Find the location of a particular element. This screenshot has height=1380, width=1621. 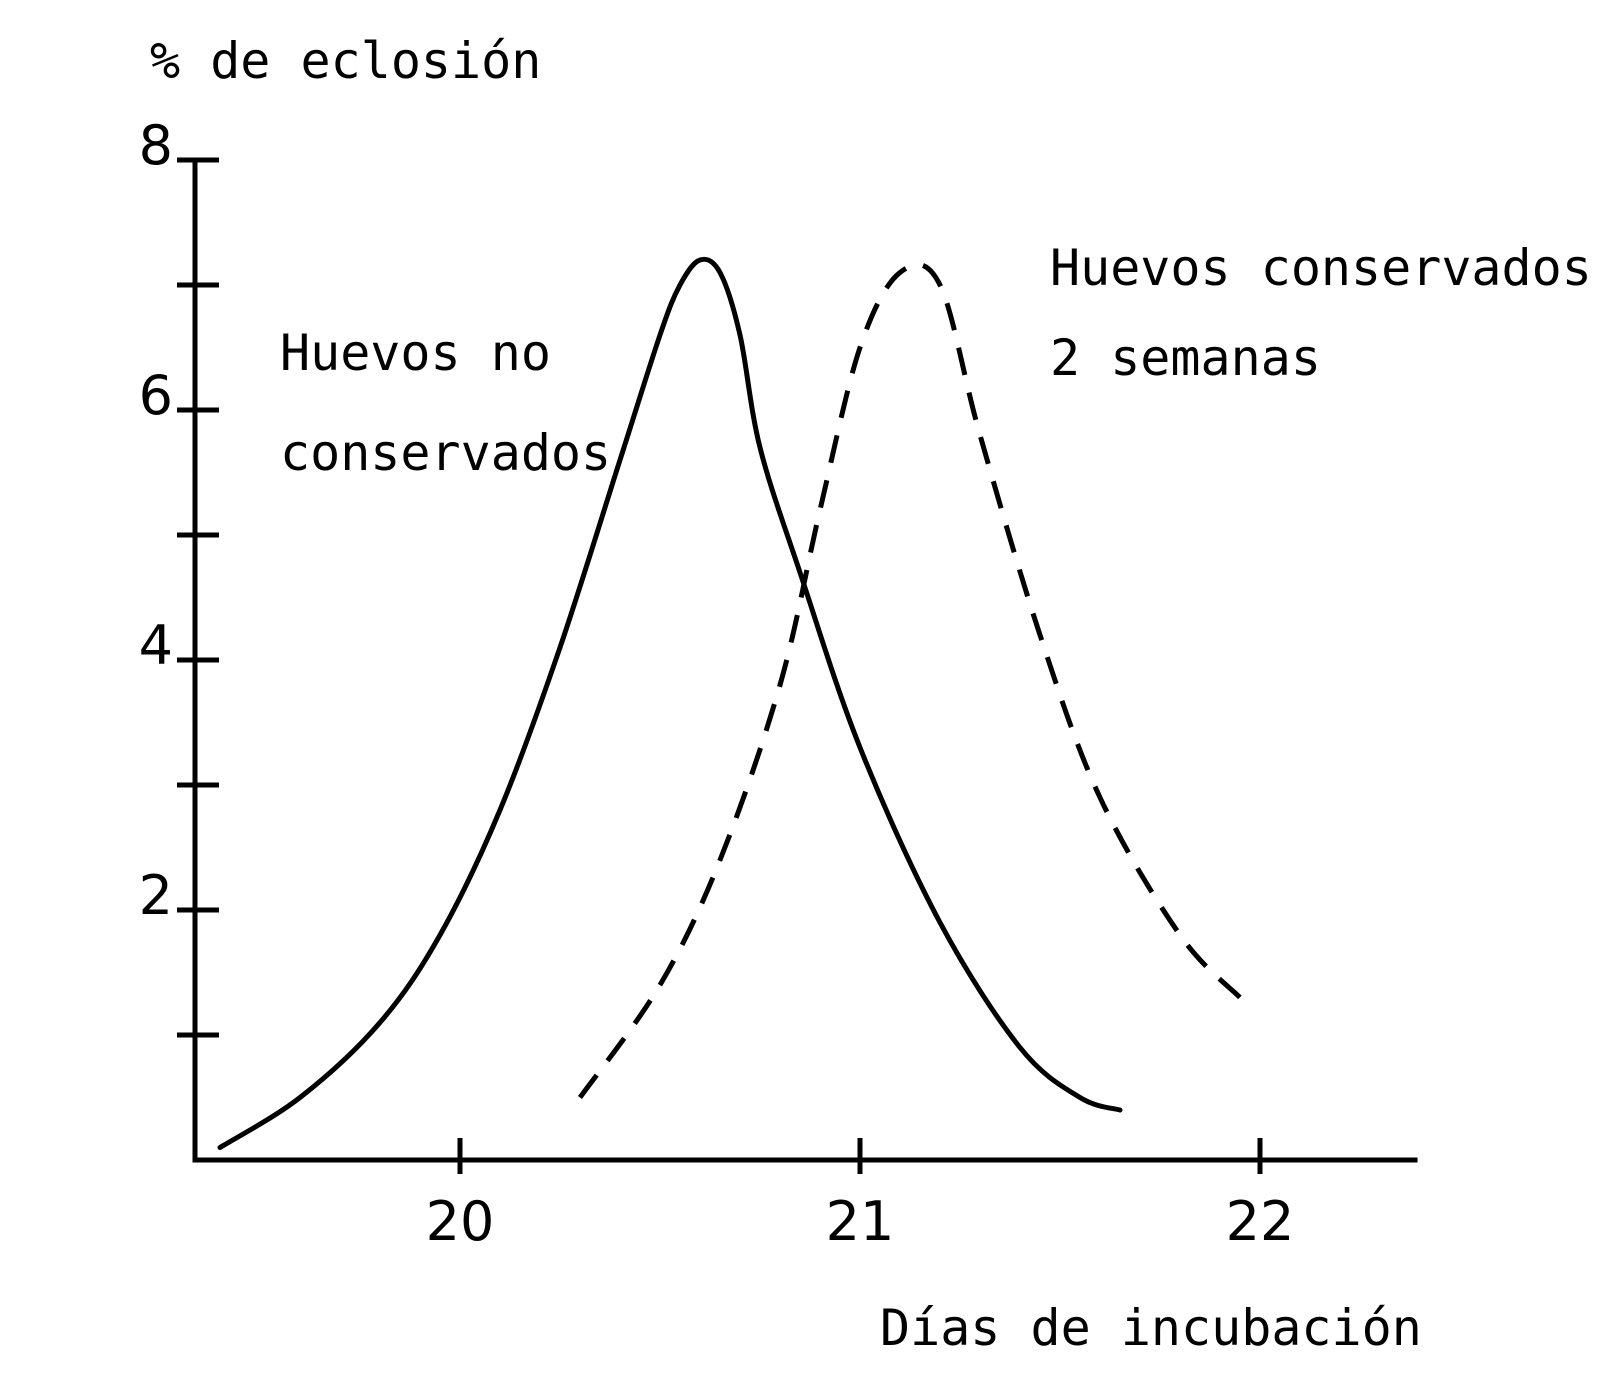

y-tick-label-8: 8 is located at coordinates (156, 145).